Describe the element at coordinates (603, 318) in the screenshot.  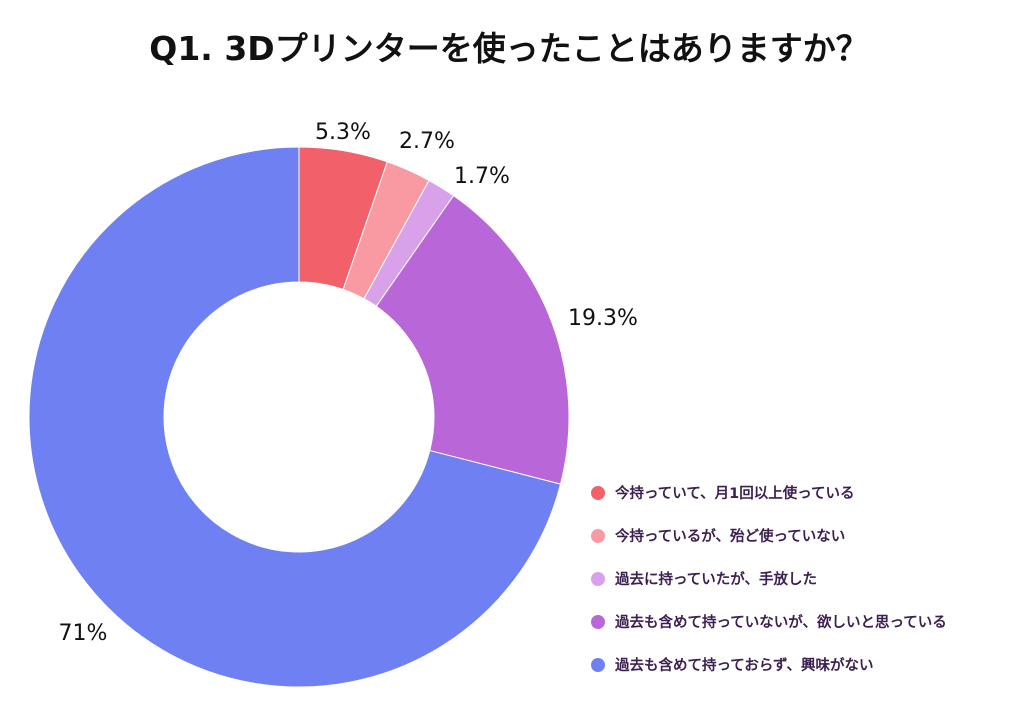
I see `value-label: 19.3%` at that location.